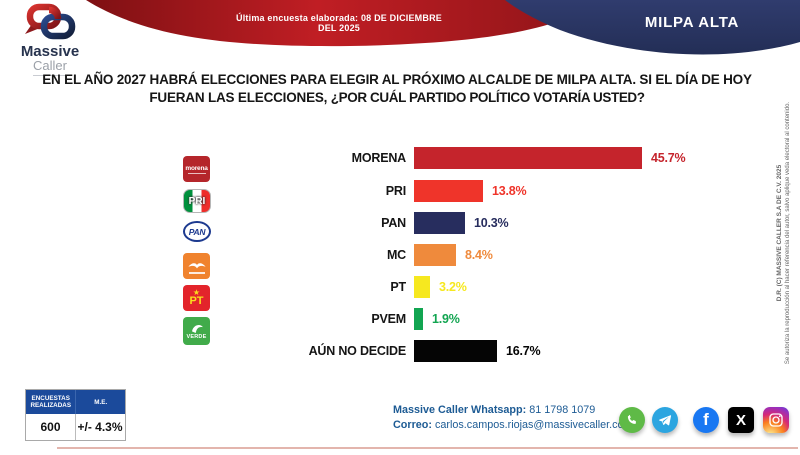  I want to click on pvem-logo: VERDE, so click(196, 331).